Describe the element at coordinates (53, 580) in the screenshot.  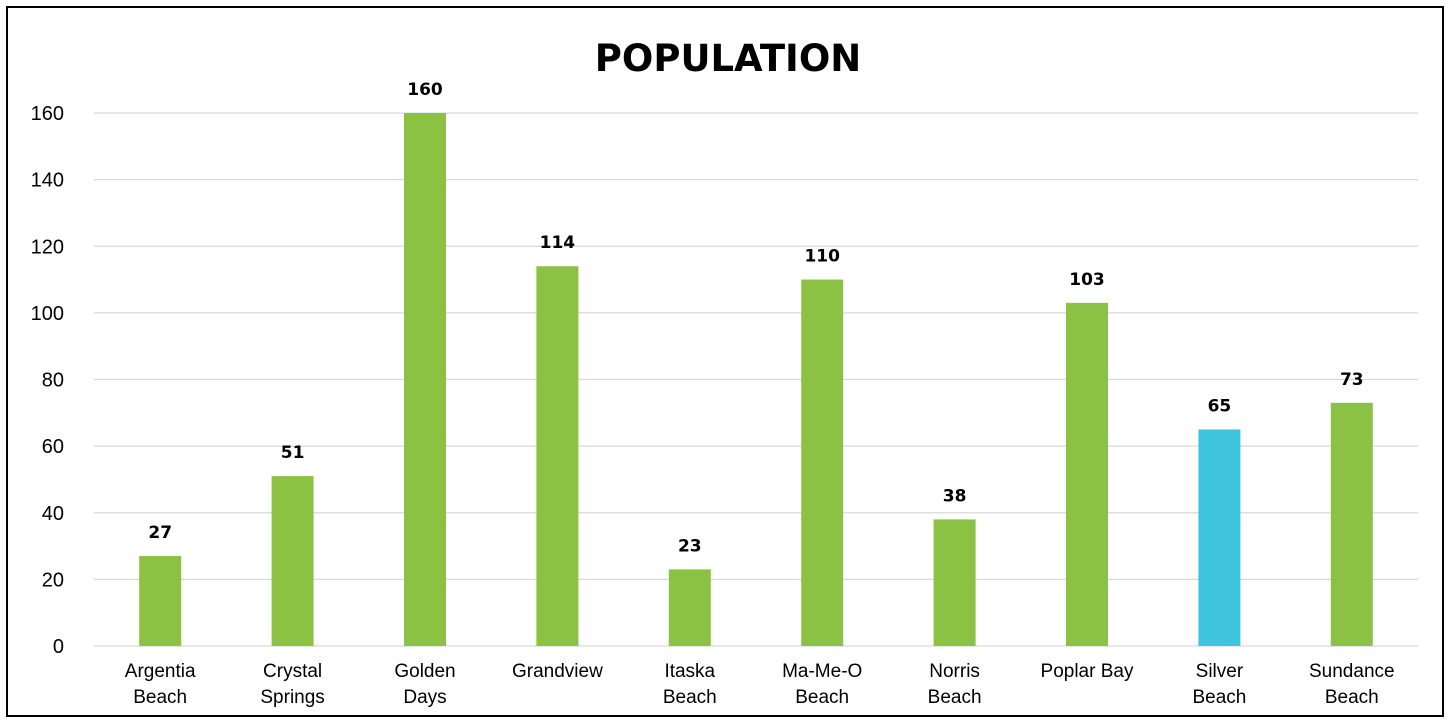
I see `y-tick-label: 20` at that location.